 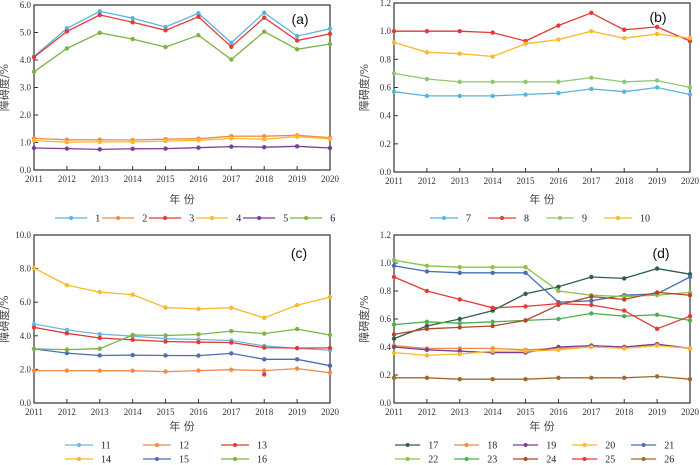 What do you see at coordinates (330, 179) in the screenshot?
I see `x-tick-label: 2020` at bounding box center [330, 179].